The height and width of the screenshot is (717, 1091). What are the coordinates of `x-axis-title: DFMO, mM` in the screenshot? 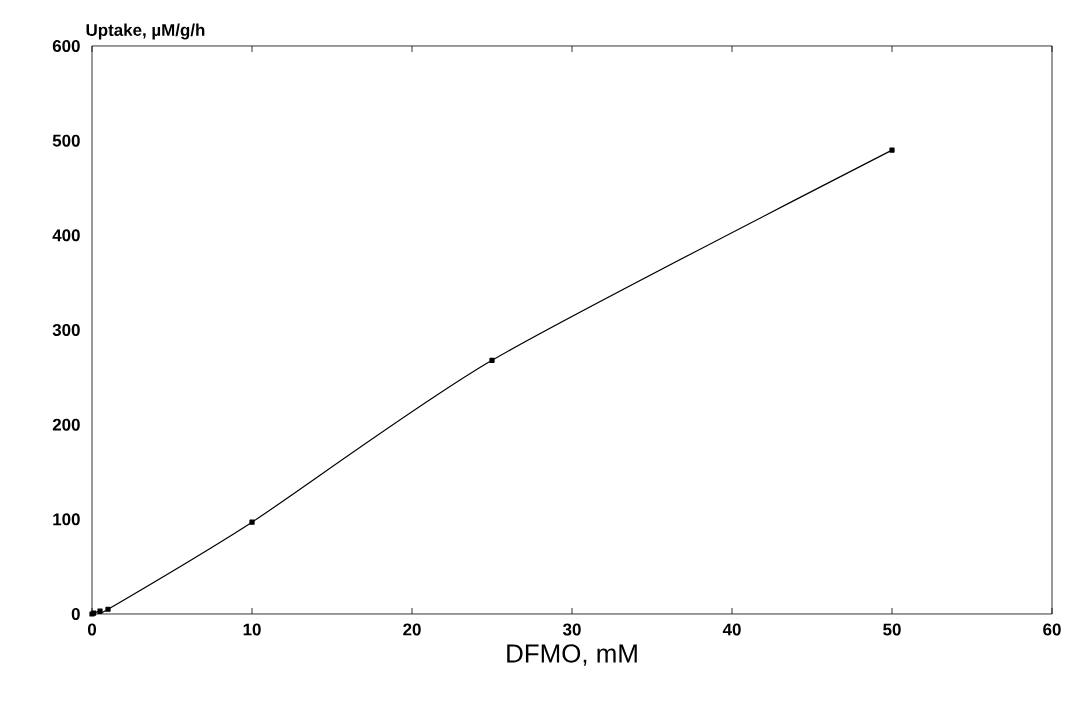 It's located at (572, 655).